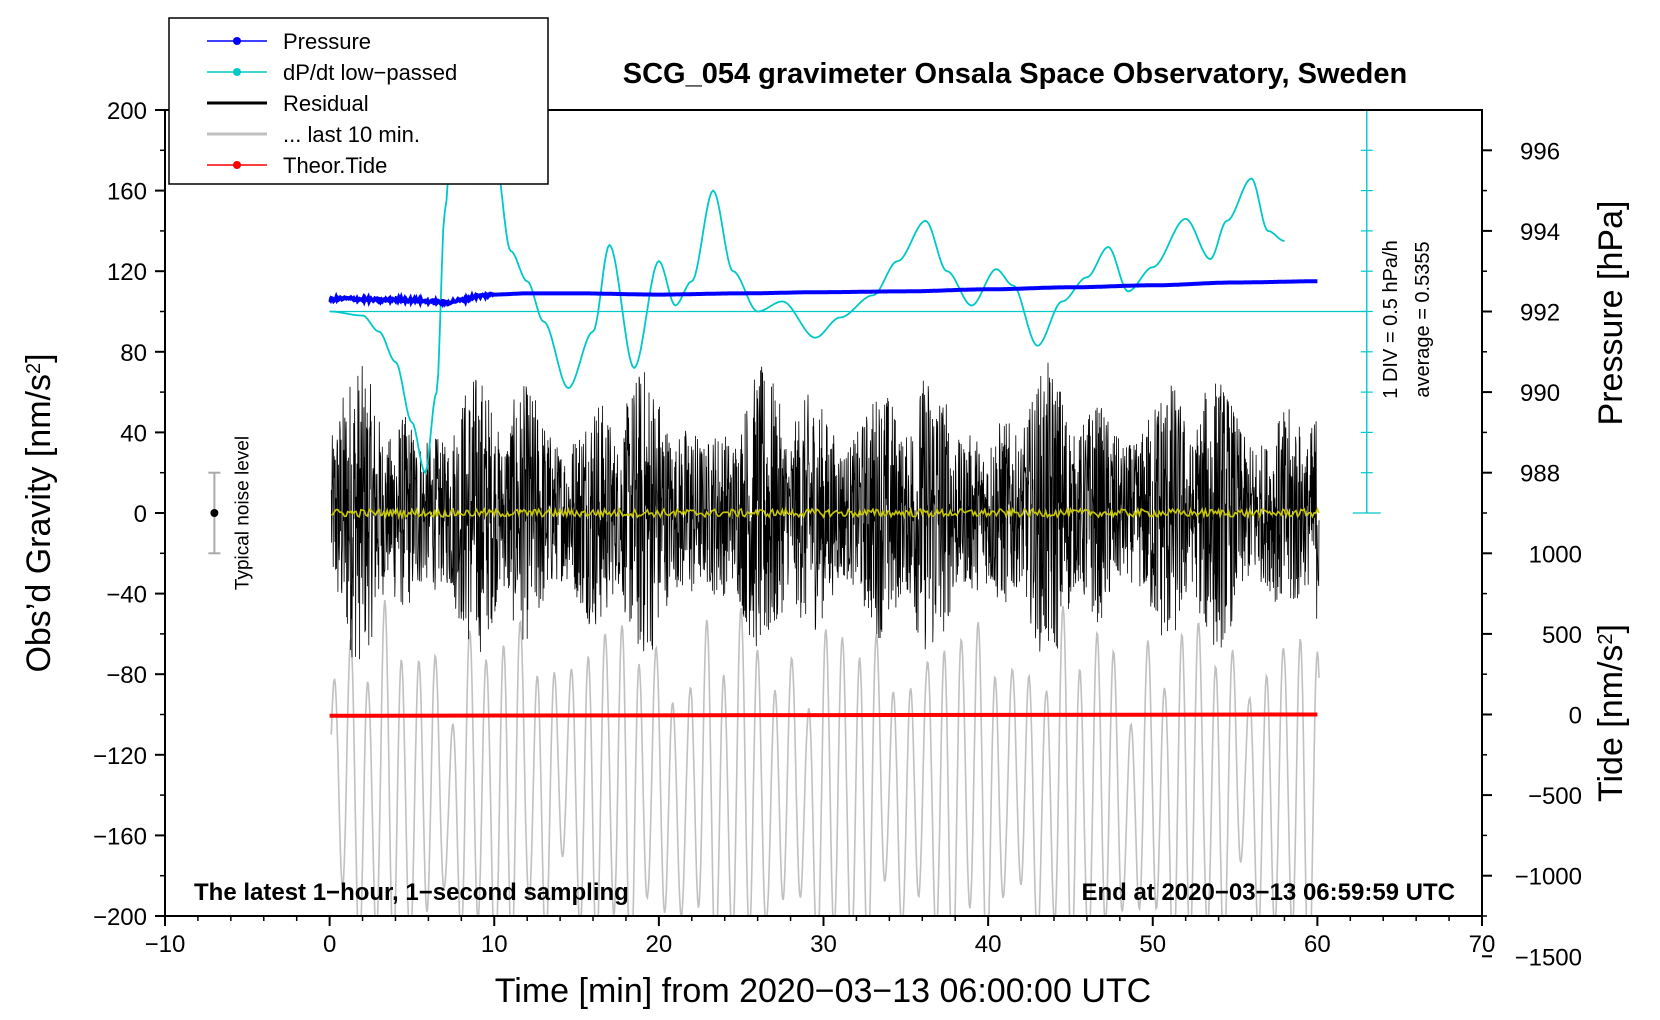  Describe the element at coordinates (1548, 957) in the screenshot. I see `tide-tick-label: −1500` at that location.